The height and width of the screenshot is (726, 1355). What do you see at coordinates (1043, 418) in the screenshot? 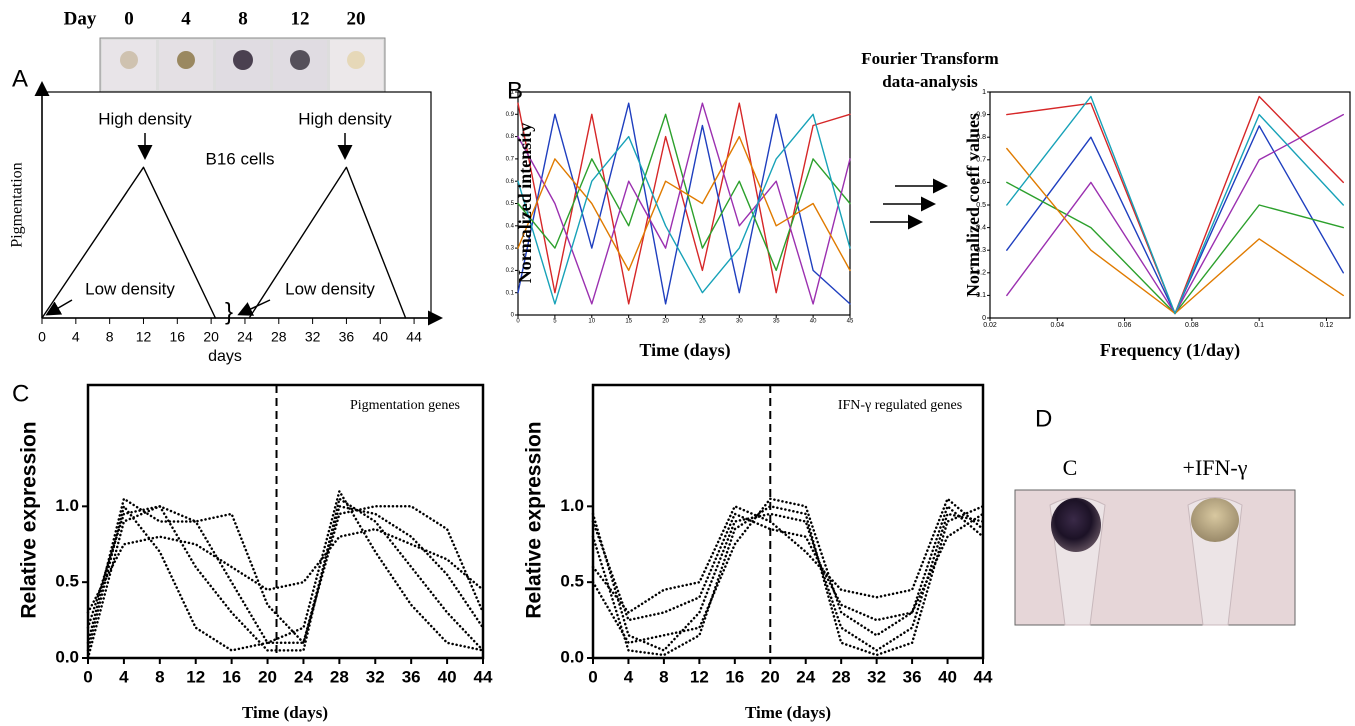
I see `panel-label: D` at bounding box center [1043, 418].